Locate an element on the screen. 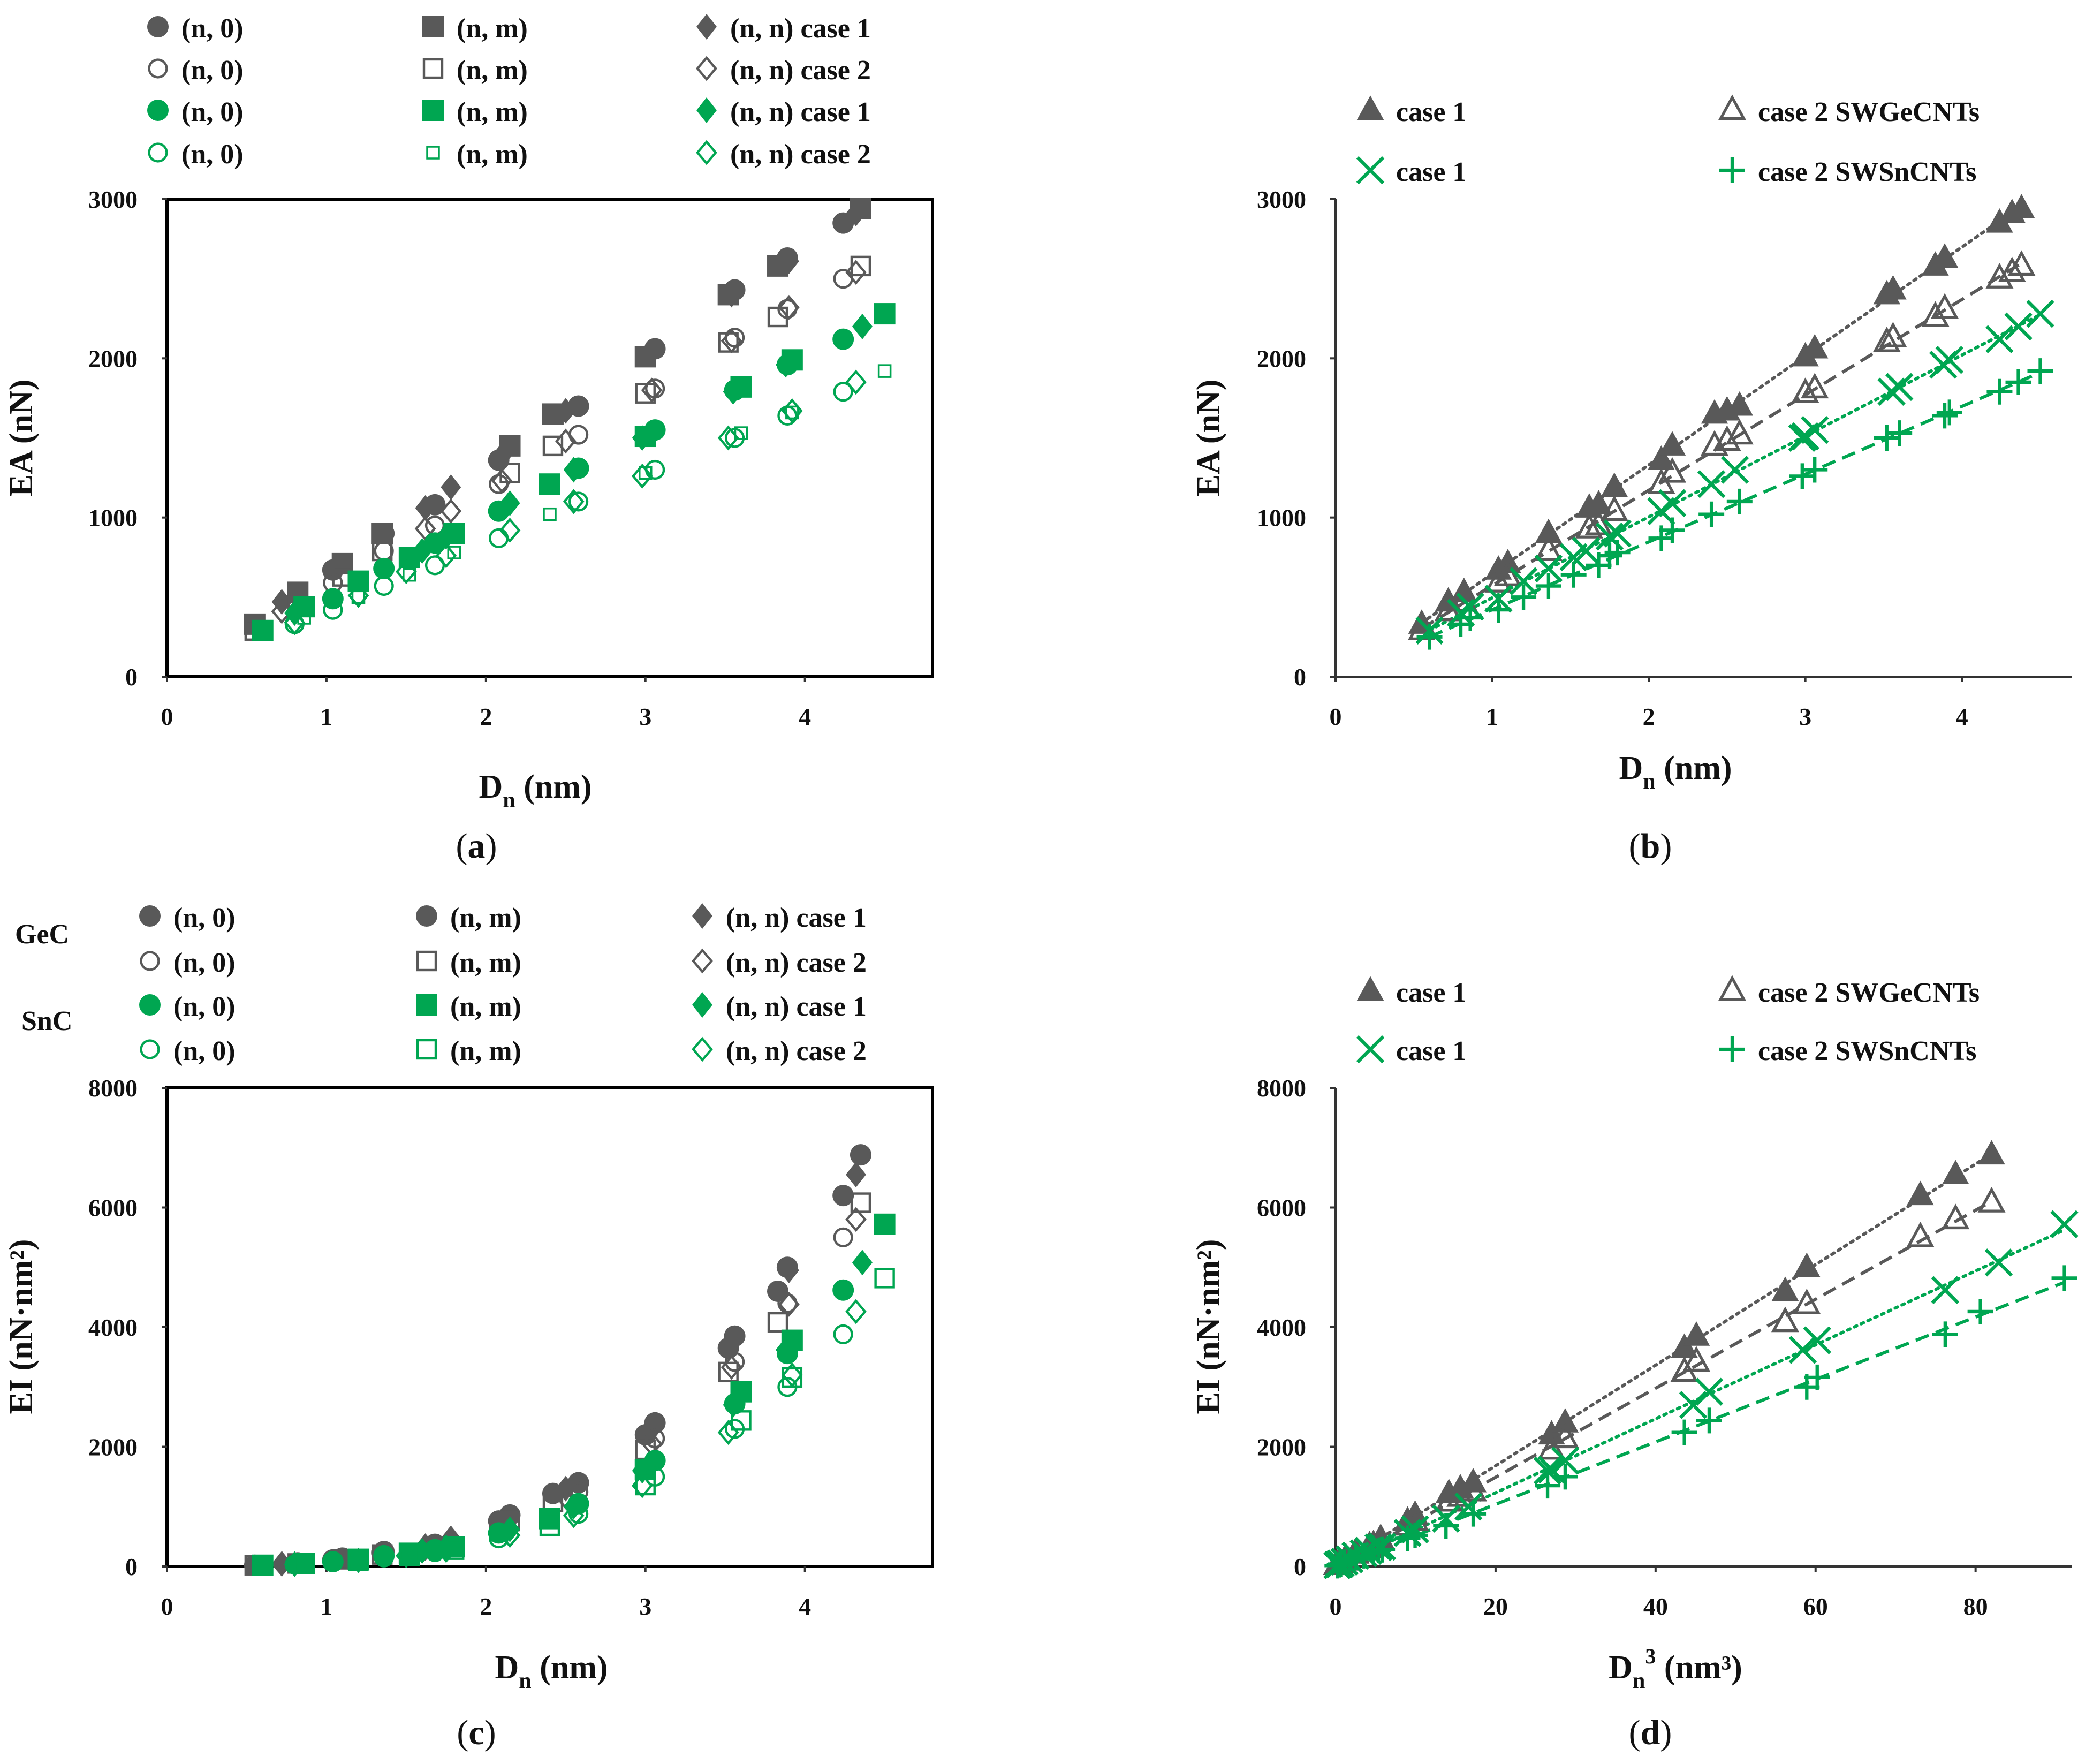  legend-label: case 2 SWSnCNTs is located at coordinates (1867, 172).